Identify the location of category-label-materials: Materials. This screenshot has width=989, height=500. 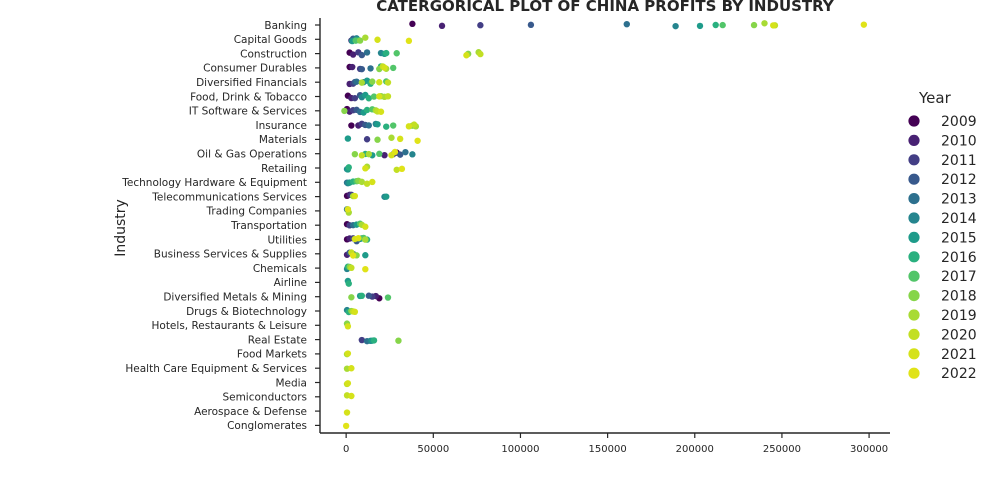
(283, 140).